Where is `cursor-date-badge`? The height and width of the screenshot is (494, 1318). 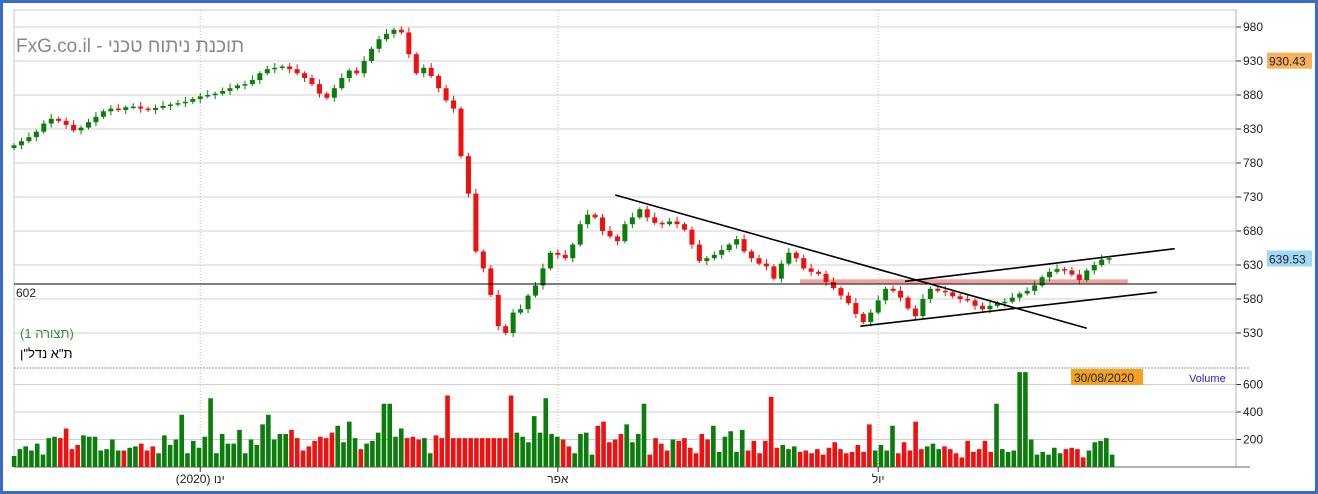
cursor-date-badge is located at coordinates (1107, 377).